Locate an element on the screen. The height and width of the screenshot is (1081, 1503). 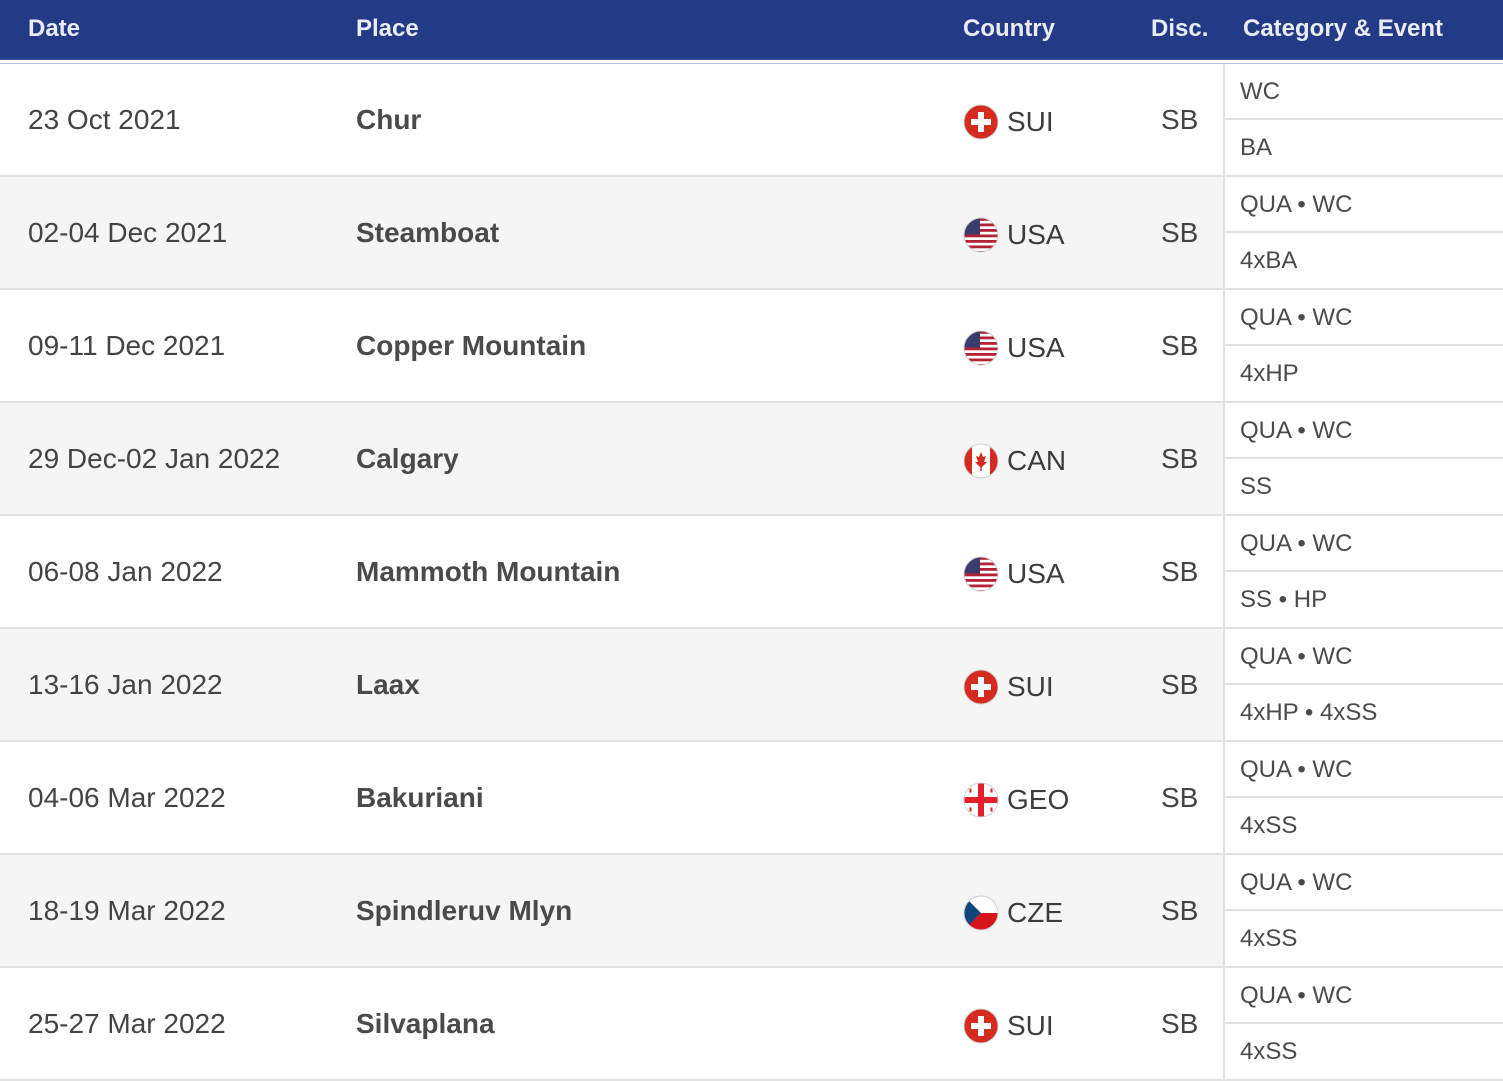
category-event-cell: QUA • WC SS • HP is located at coordinates (1363, 571).